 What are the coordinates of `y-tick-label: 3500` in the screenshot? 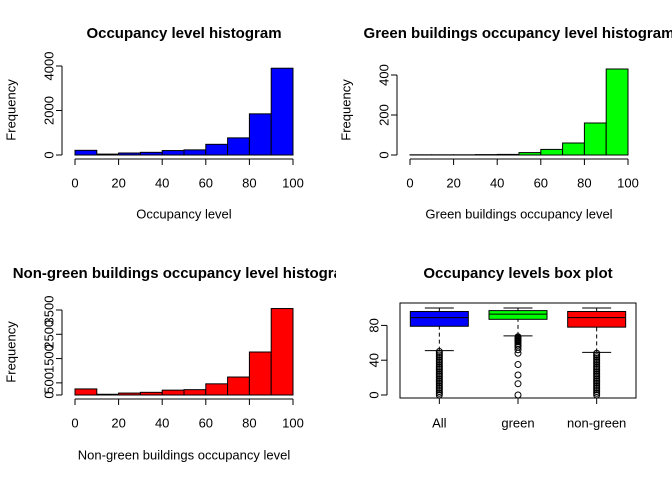 It's located at (48, 310).